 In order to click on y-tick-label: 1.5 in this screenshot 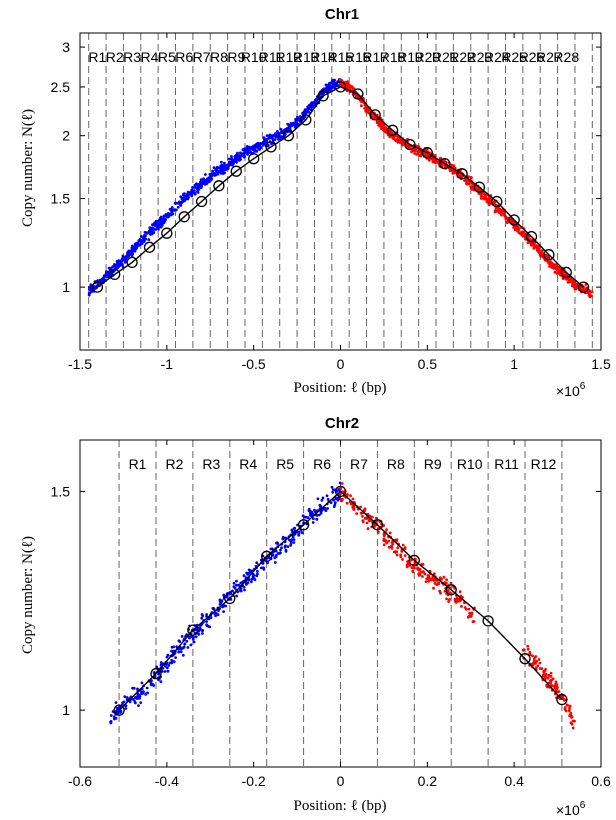, I will do `click(61, 199)`.